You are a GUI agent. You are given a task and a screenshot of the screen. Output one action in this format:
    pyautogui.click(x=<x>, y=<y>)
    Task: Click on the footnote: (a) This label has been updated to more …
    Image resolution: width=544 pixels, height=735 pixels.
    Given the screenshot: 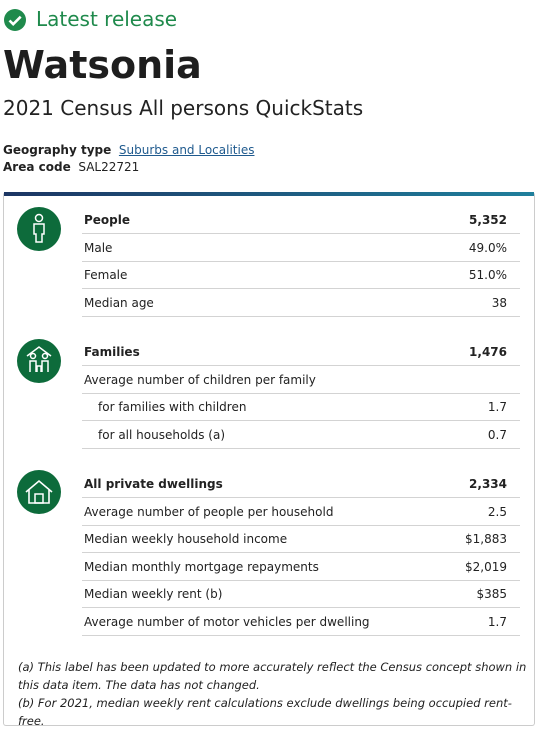 What is the action you would take?
    pyautogui.click(x=272, y=676)
    